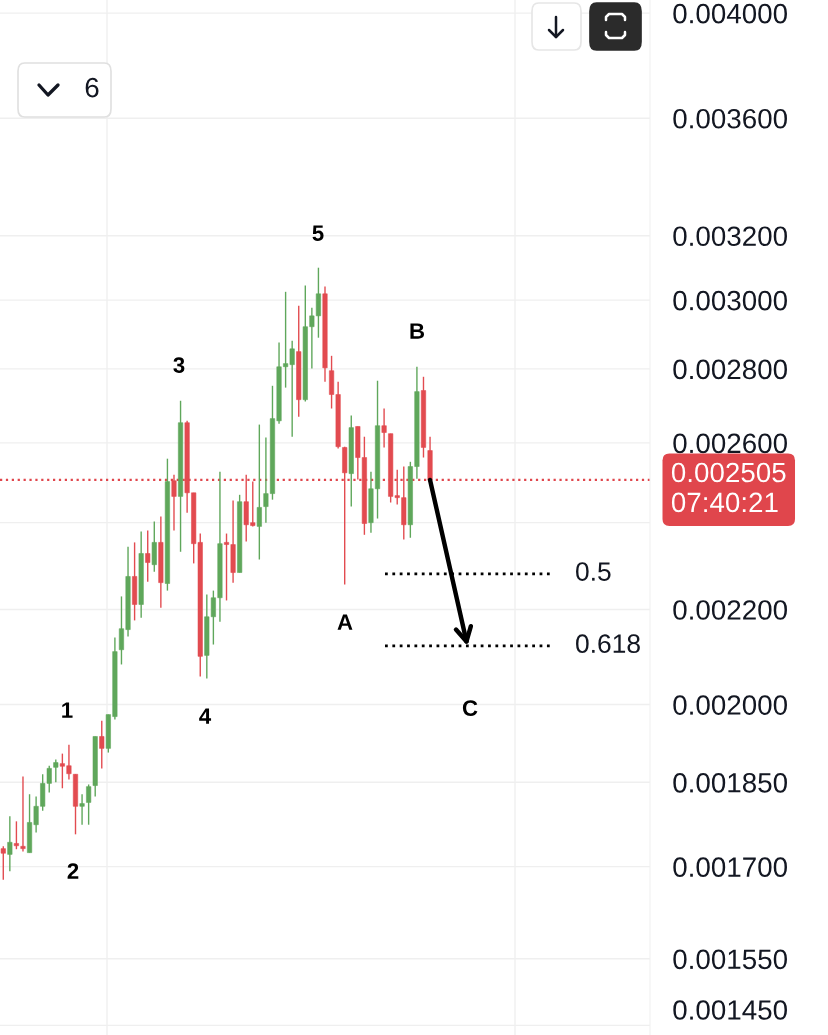 The height and width of the screenshot is (1035, 828). What do you see at coordinates (730, 118) in the screenshot?
I see `y-tick-label: 0.003600` at bounding box center [730, 118].